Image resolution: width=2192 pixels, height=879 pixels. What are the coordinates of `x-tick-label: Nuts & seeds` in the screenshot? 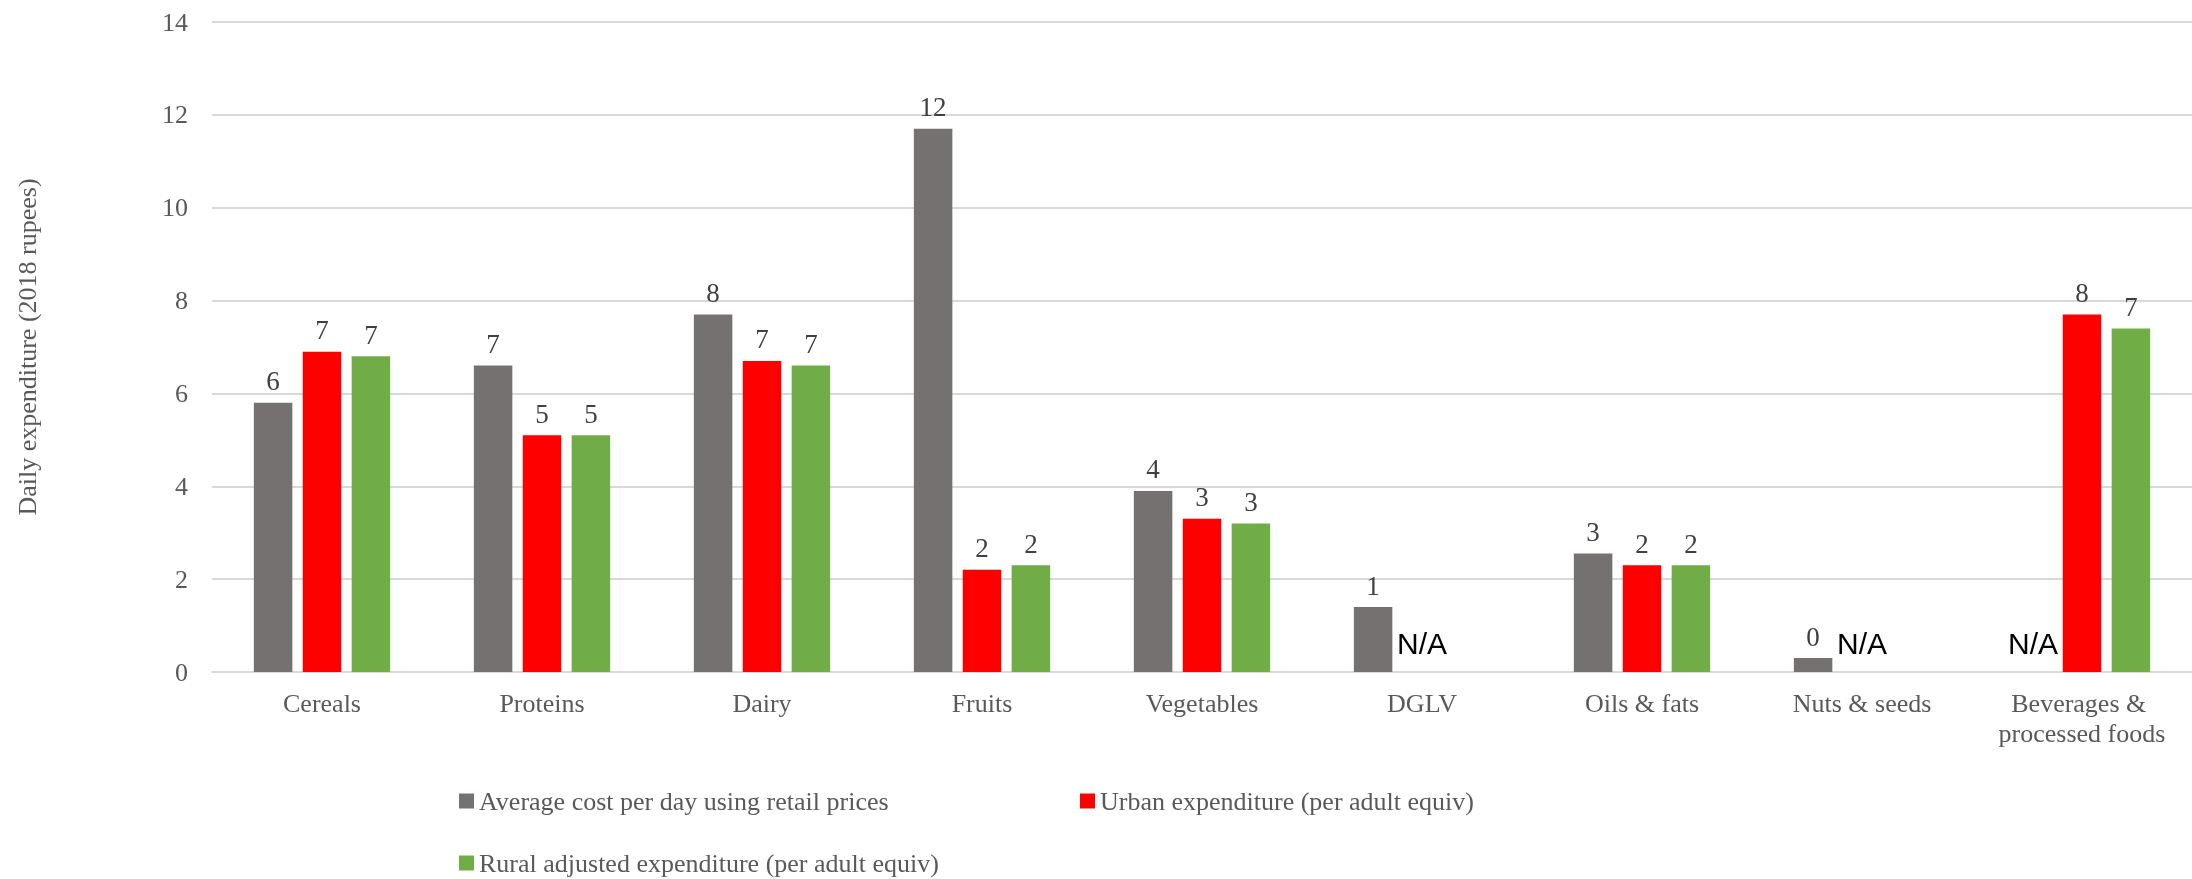 It's located at (1862, 703).